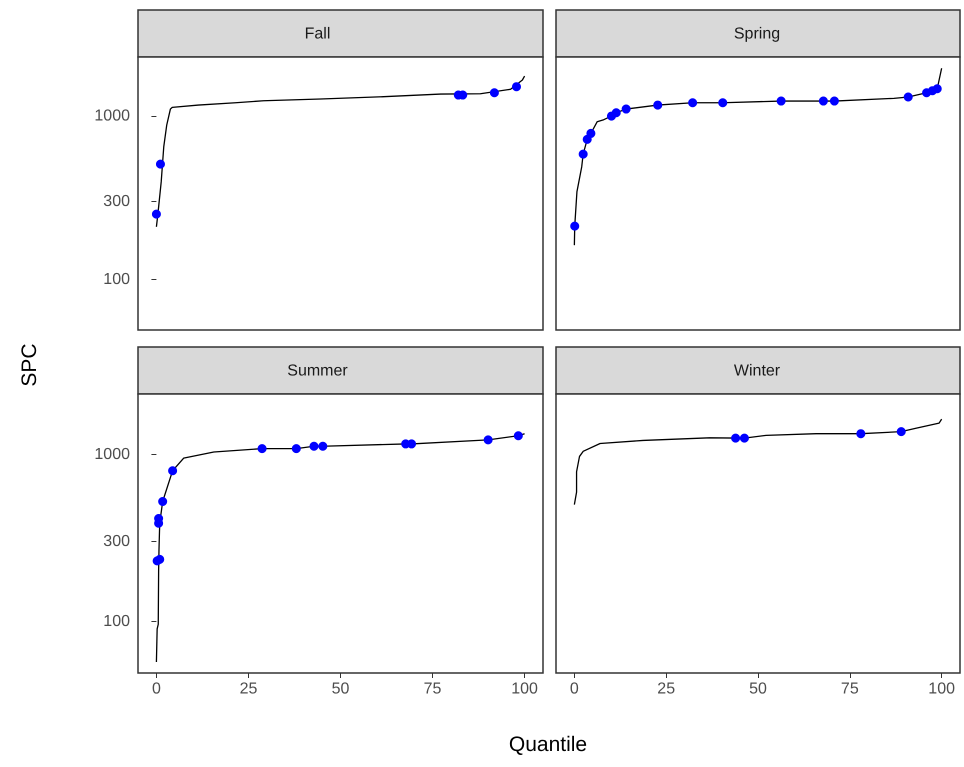 This screenshot has width=964, height=767. Describe the element at coordinates (317, 371) in the screenshot. I see `chart-title: Summer` at that location.